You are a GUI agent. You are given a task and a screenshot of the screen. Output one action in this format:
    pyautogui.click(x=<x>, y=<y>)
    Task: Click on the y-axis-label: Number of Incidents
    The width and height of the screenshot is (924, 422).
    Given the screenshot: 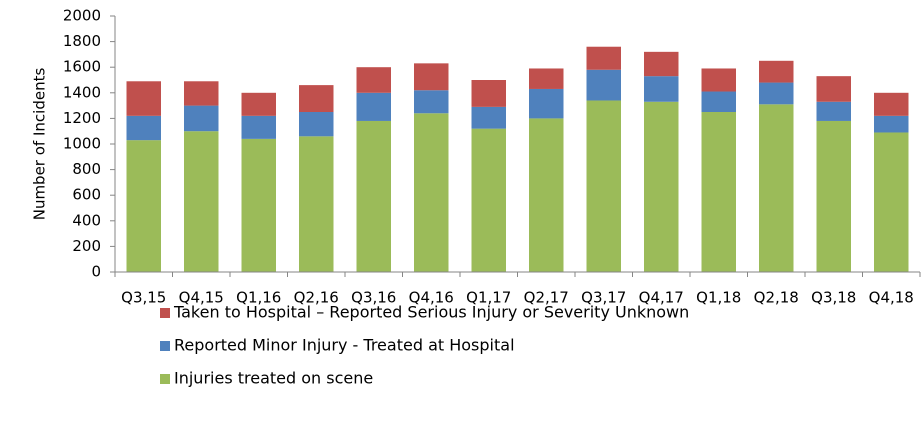 What is the action you would take?
    pyautogui.click(x=40, y=144)
    